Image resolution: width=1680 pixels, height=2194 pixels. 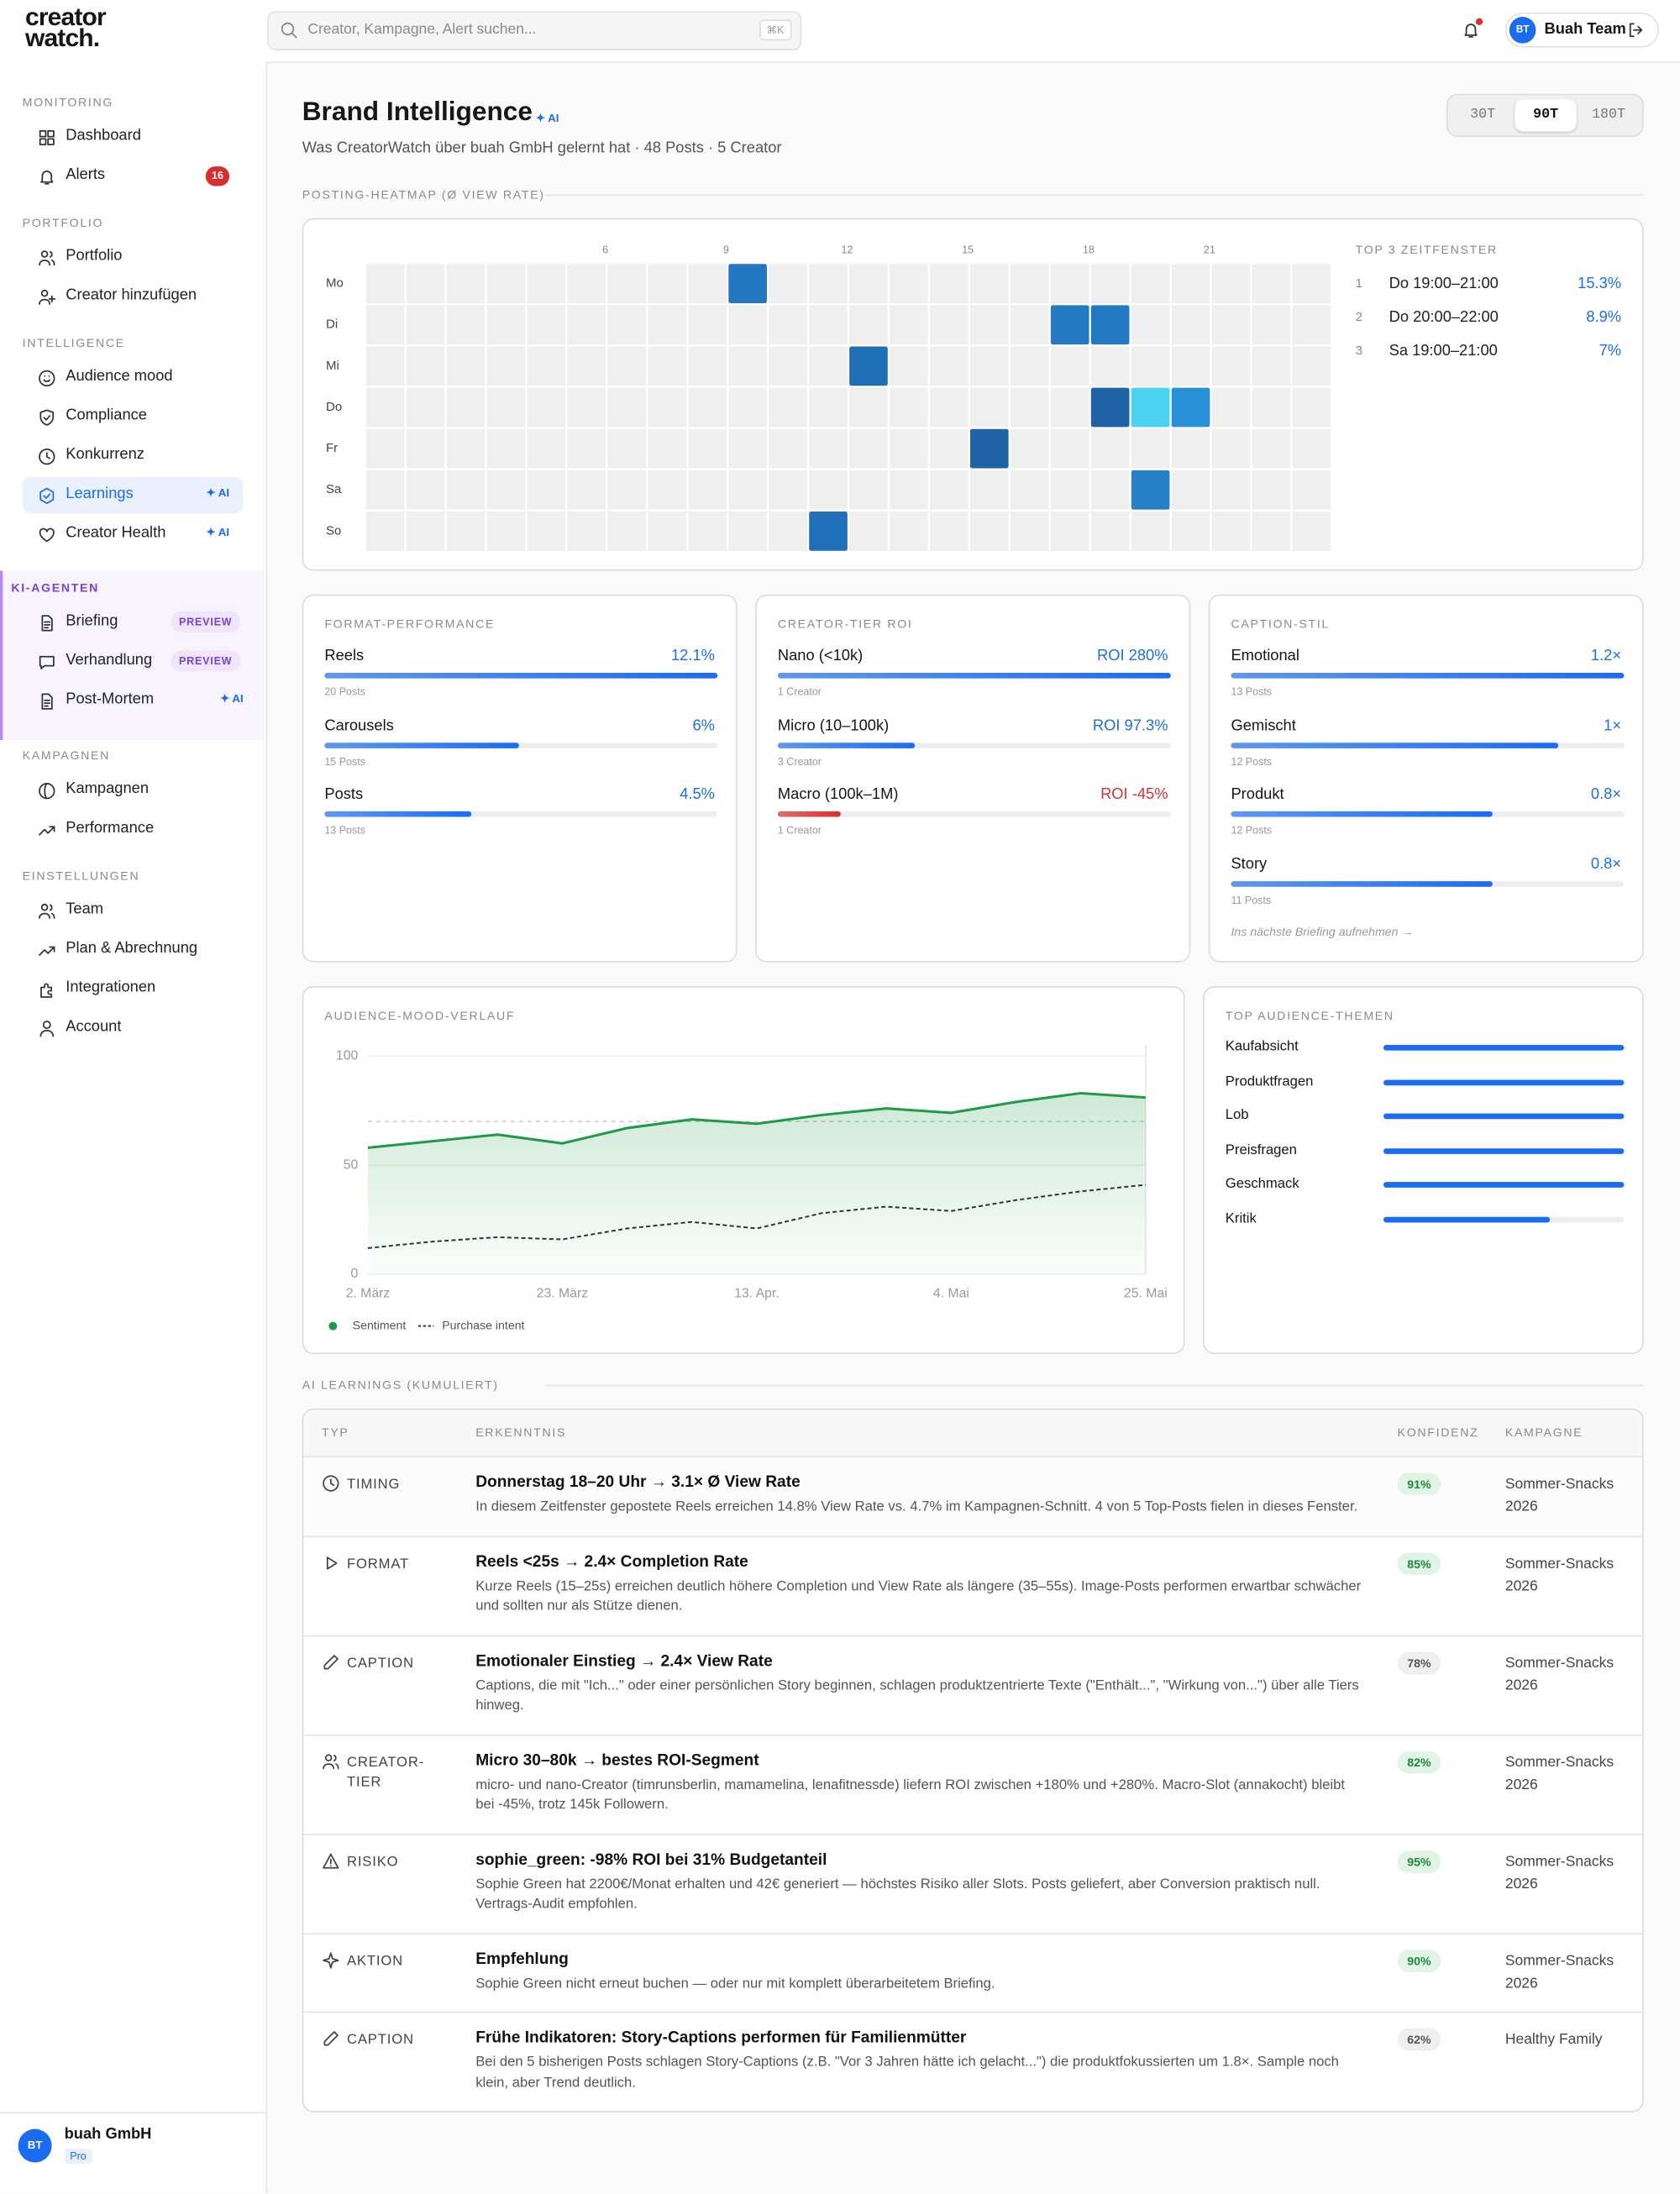 What do you see at coordinates (1599, 282) in the screenshot?
I see `top-window-value: 15.3%` at bounding box center [1599, 282].